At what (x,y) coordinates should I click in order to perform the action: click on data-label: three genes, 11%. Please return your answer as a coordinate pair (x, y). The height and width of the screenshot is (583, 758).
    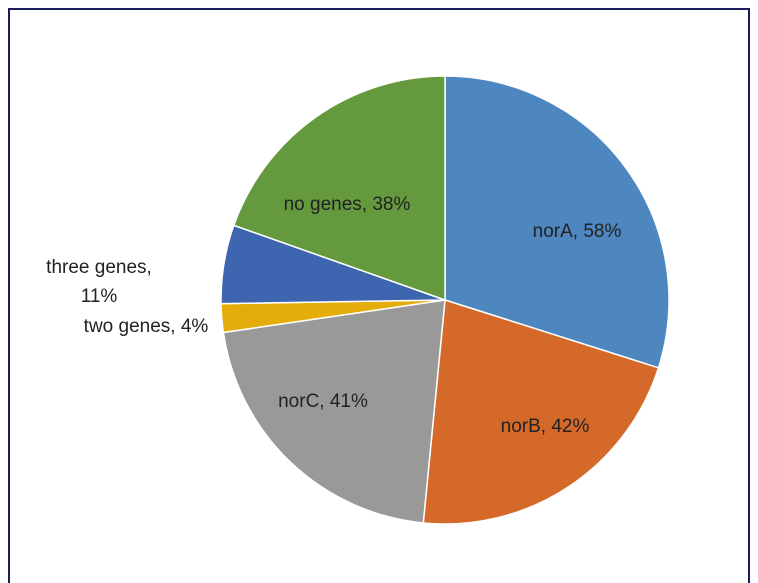
    Looking at the image, I should click on (99, 282).